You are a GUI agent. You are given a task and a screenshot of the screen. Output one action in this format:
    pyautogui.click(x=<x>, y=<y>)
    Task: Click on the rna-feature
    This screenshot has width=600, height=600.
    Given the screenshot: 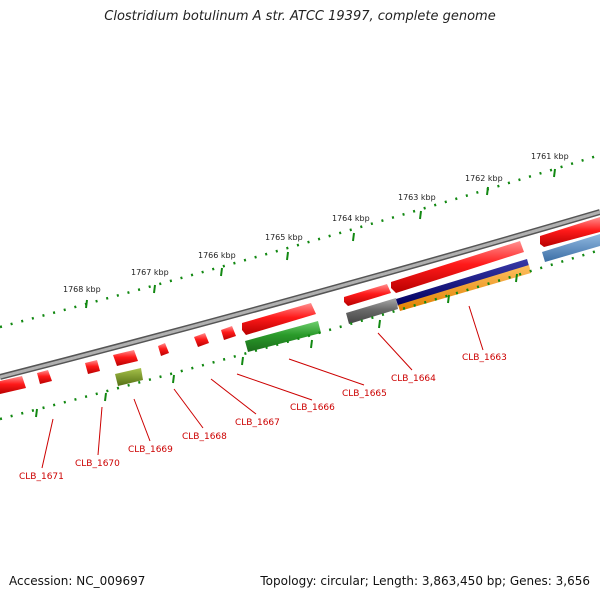 What is the action you would take?
    pyautogui.click(x=283, y=336)
    